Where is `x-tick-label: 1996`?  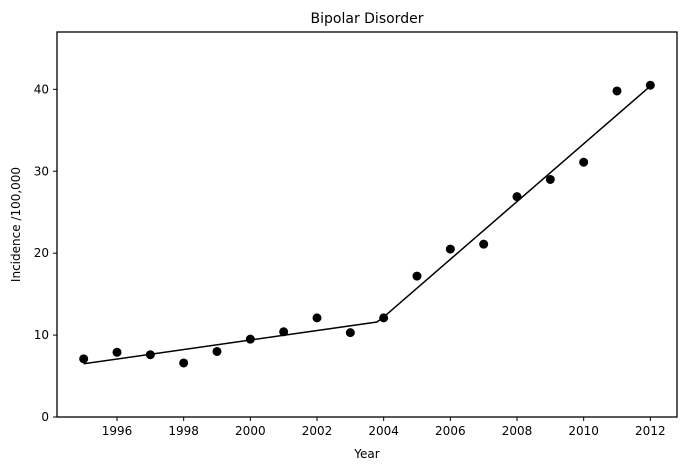
x-tick-label: 1996 is located at coordinates (117, 431).